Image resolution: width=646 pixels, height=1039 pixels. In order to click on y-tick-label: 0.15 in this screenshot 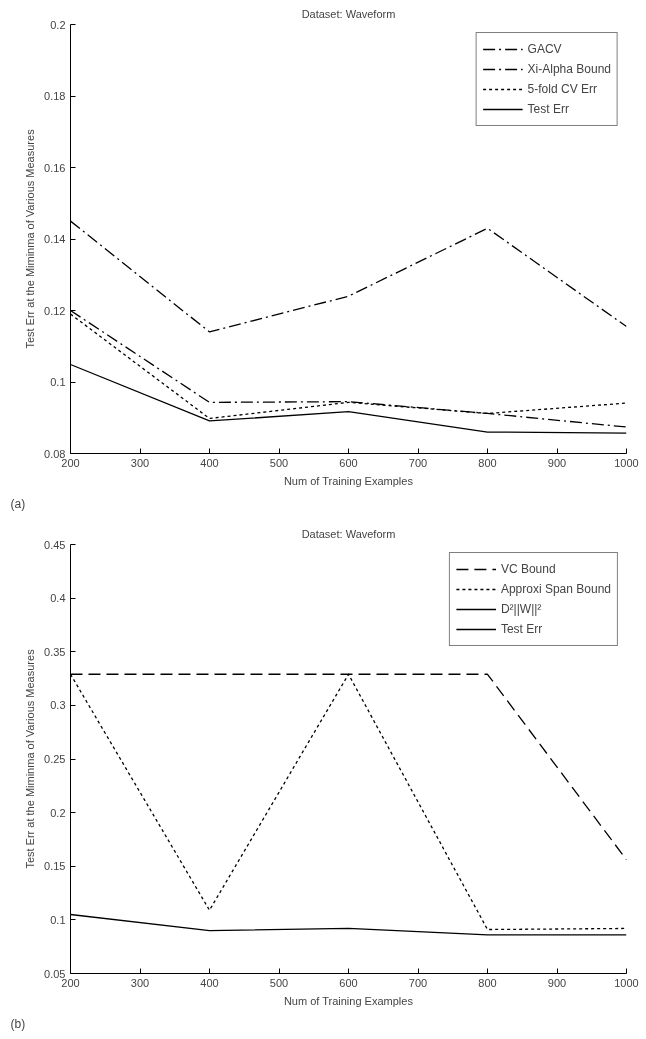, I will do `click(55, 866)`.